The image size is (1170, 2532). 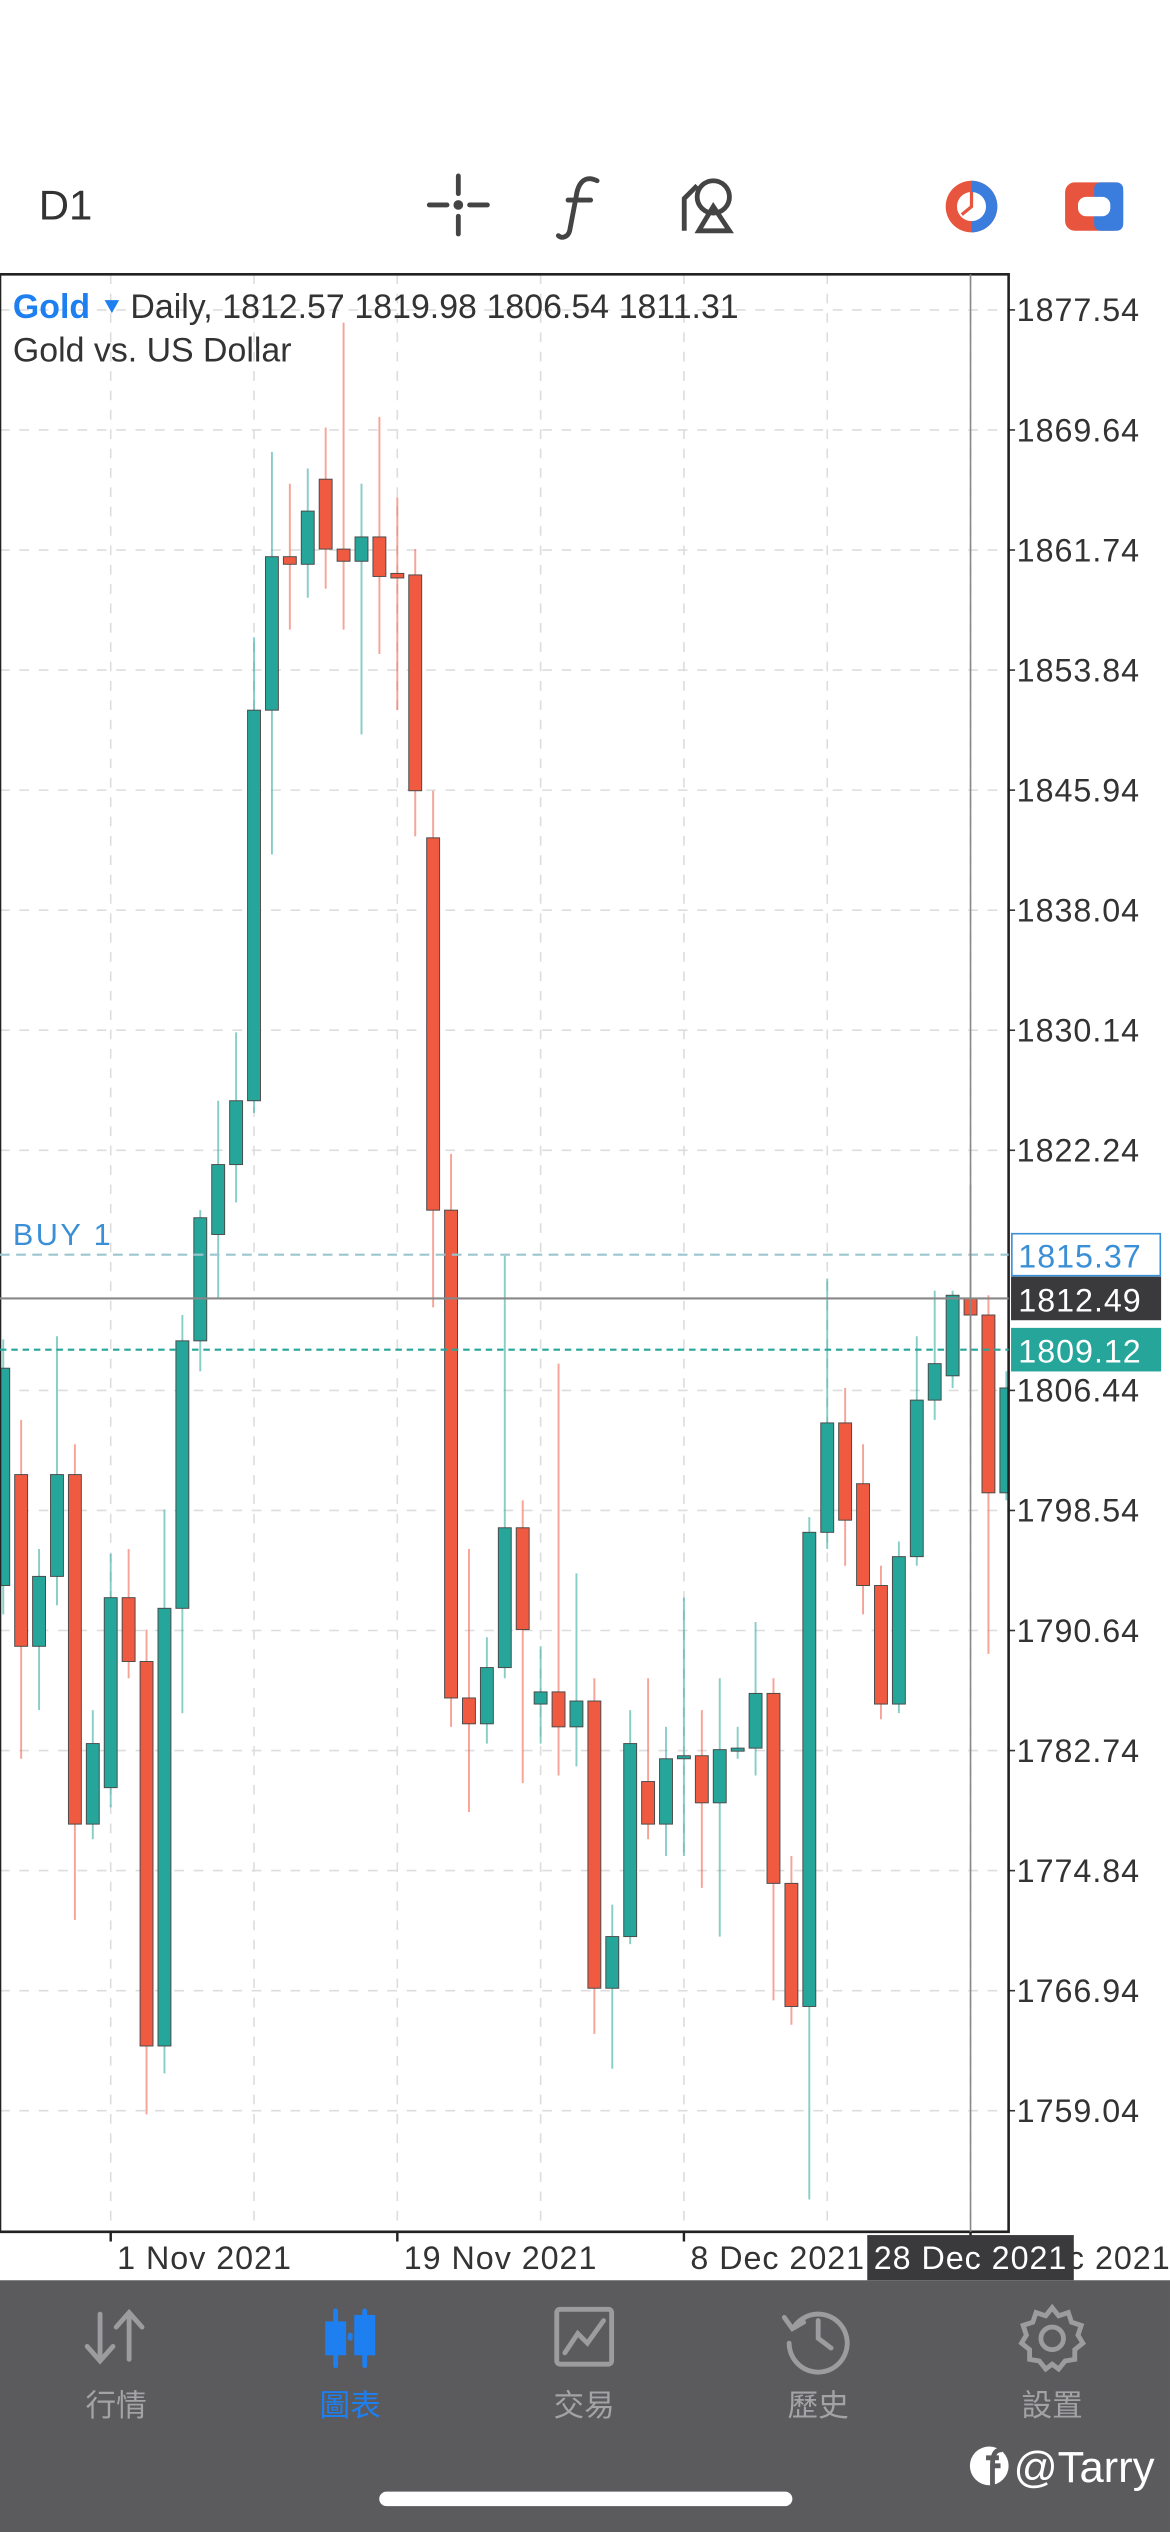 What do you see at coordinates (970, 2258) in the screenshot?
I see `crosshair-date-box` at bounding box center [970, 2258].